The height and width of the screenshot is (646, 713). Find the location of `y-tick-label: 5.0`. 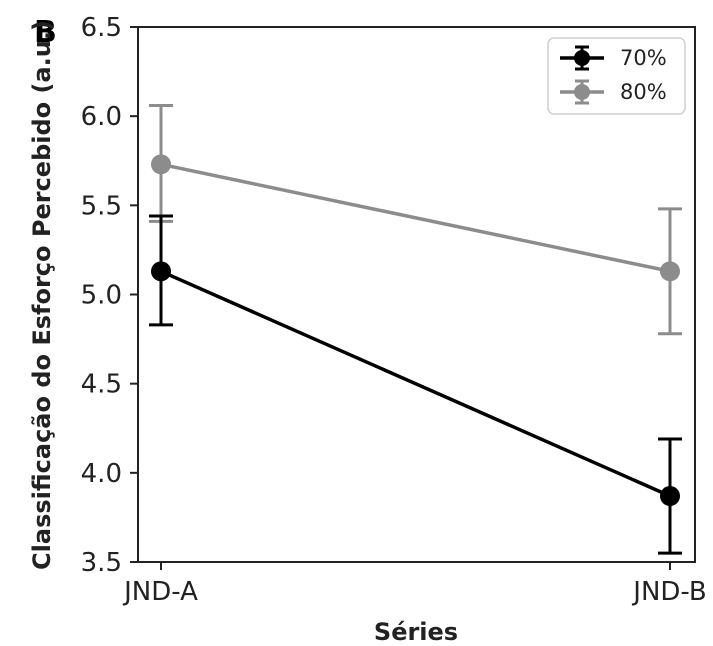

y-tick-label: 5.0 is located at coordinates (101, 296).